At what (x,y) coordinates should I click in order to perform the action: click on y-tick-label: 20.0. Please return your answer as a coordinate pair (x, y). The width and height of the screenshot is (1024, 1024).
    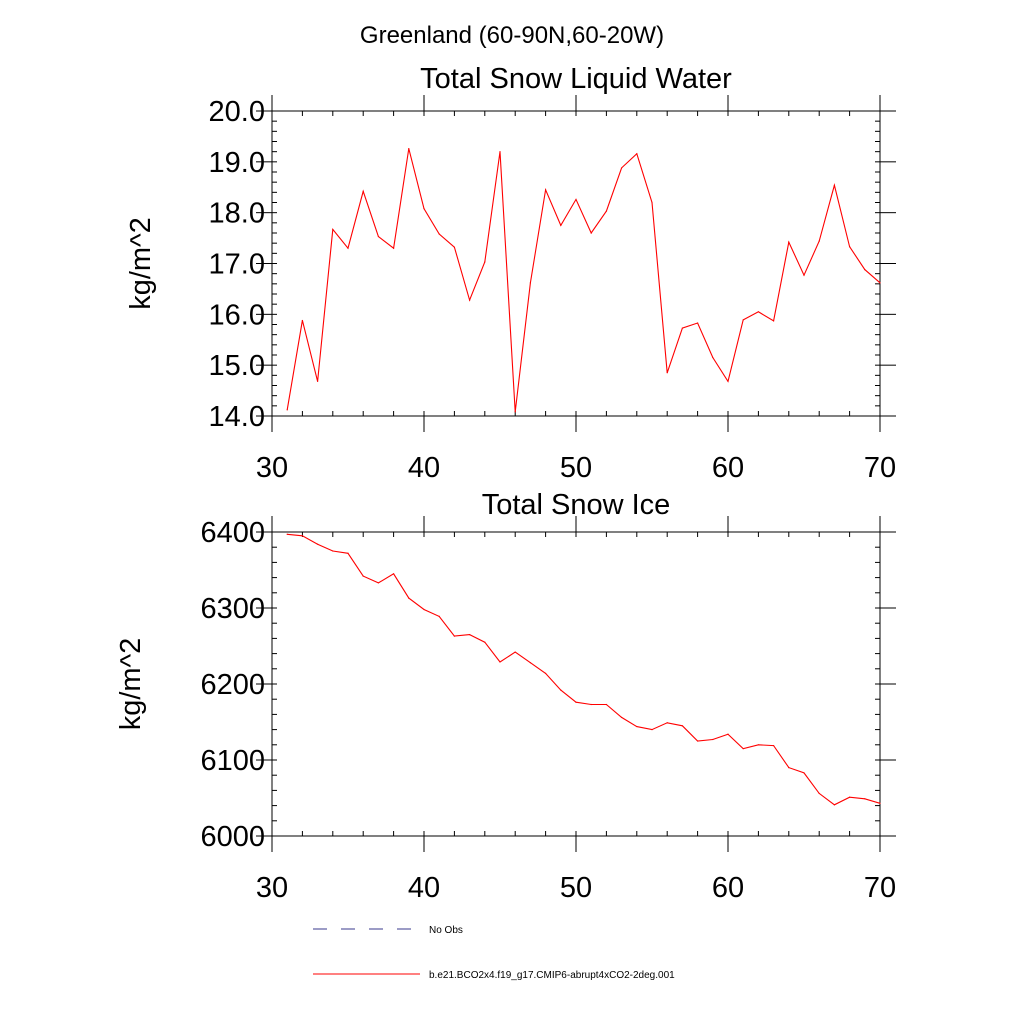
    Looking at the image, I should click on (237, 112).